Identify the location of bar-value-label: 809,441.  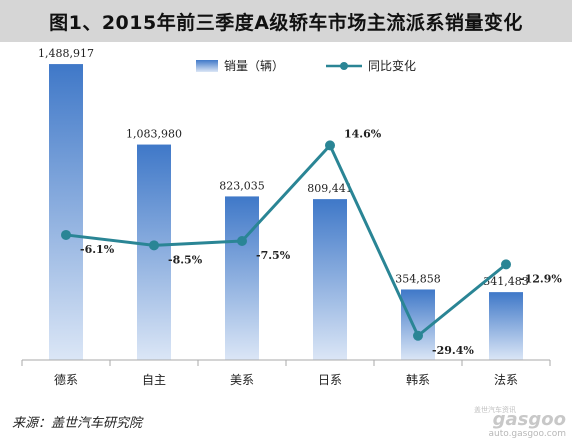
(330, 188).